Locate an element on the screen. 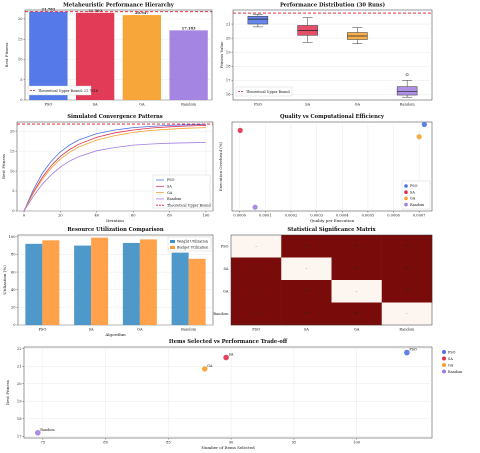  point-annotation: PSO is located at coordinates (413, 350).